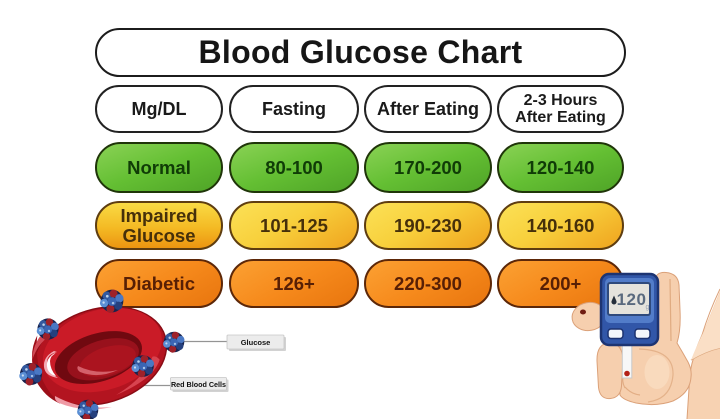 This screenshot has height=419, width=720. Describe the element at coordinates (198, 384) in the screenshot. I see `svg-text: Red Blood Cells` at that location.